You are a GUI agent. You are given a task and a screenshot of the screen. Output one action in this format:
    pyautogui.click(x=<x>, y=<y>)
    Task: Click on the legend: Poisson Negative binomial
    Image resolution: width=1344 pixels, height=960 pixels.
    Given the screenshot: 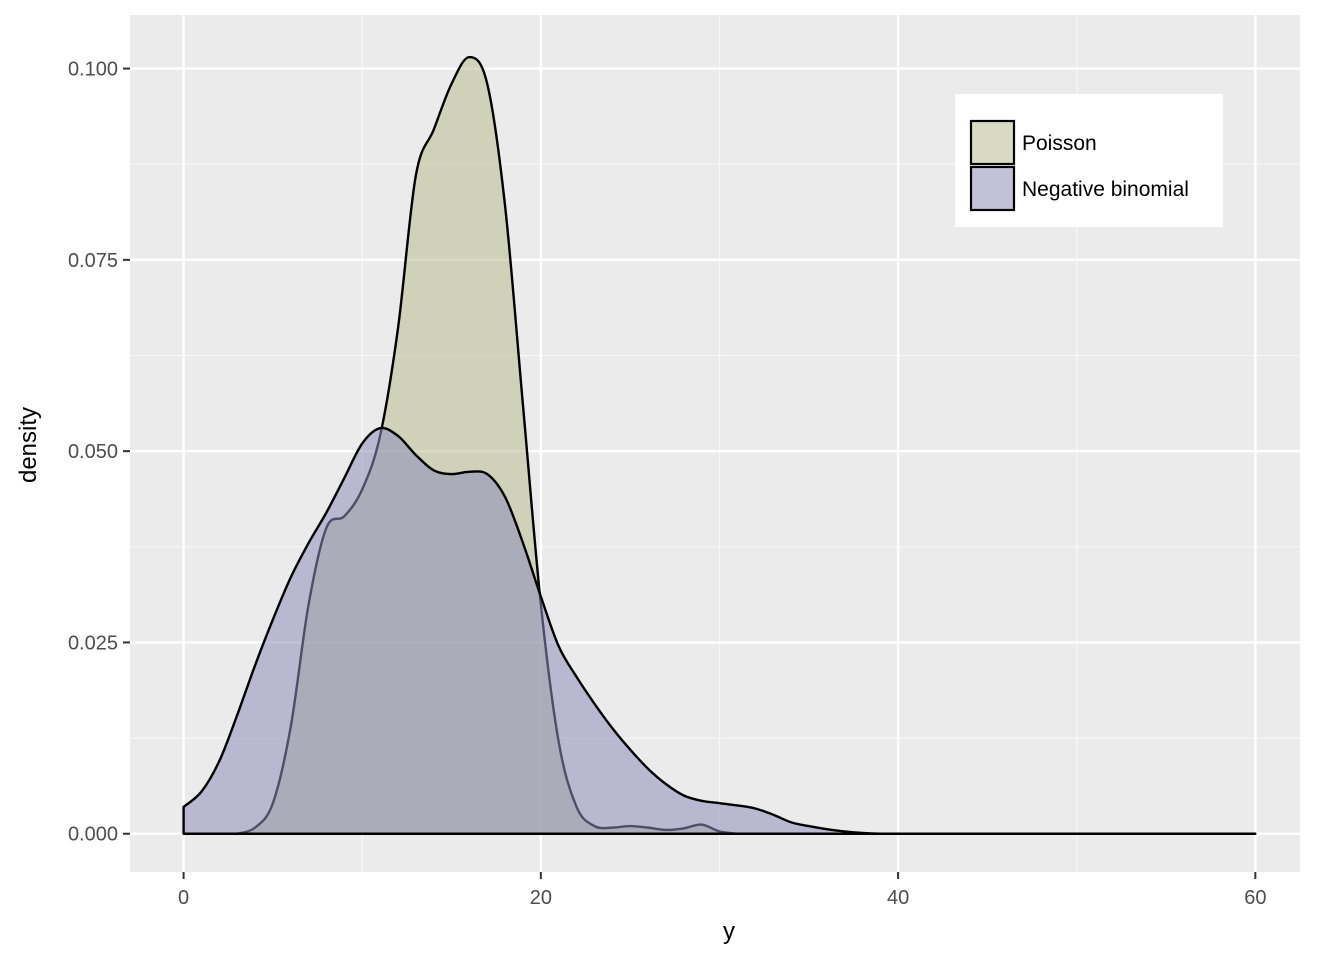 What is the action you would take?
    pyautogui.click(x=1089, y=160)
    